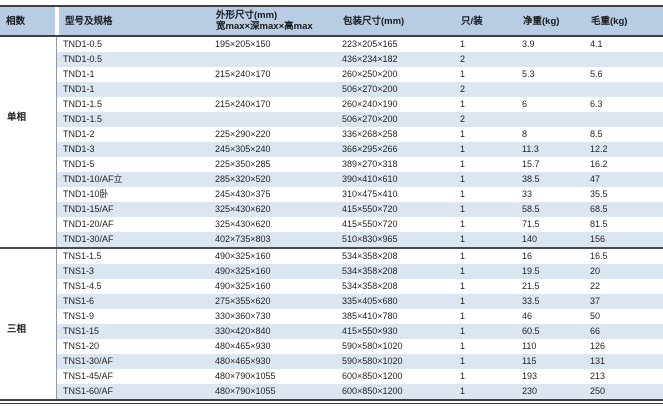 This screenshot has width=663, height=409. I want to click on cell-net-weight: 140, so click(530, 239).